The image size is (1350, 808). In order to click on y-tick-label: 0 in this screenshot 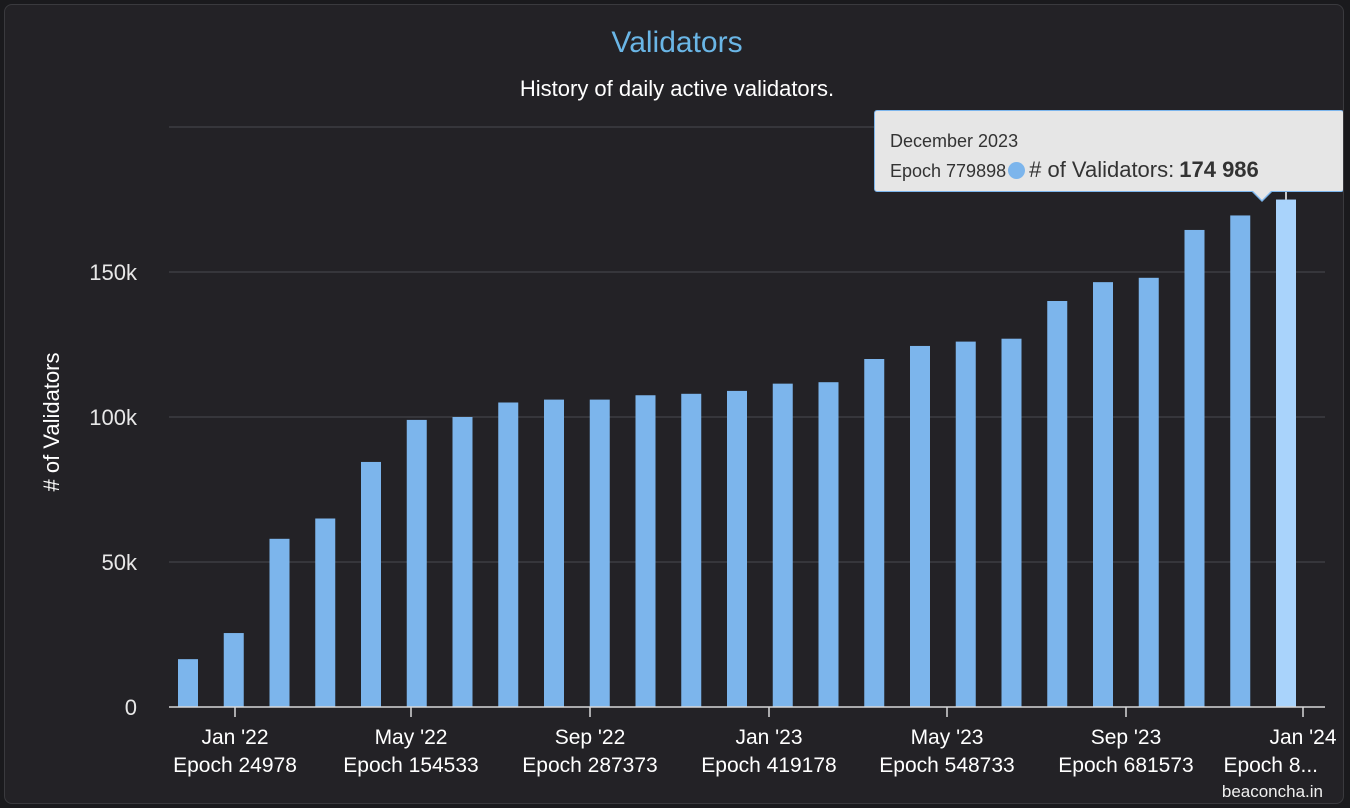, I will do `click(131, 707)`.